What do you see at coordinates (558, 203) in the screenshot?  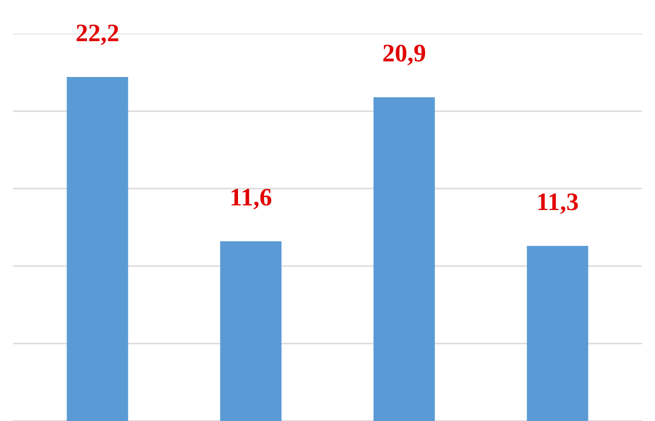 I see `data-label: 11,3` at bounding box center [558, 203].